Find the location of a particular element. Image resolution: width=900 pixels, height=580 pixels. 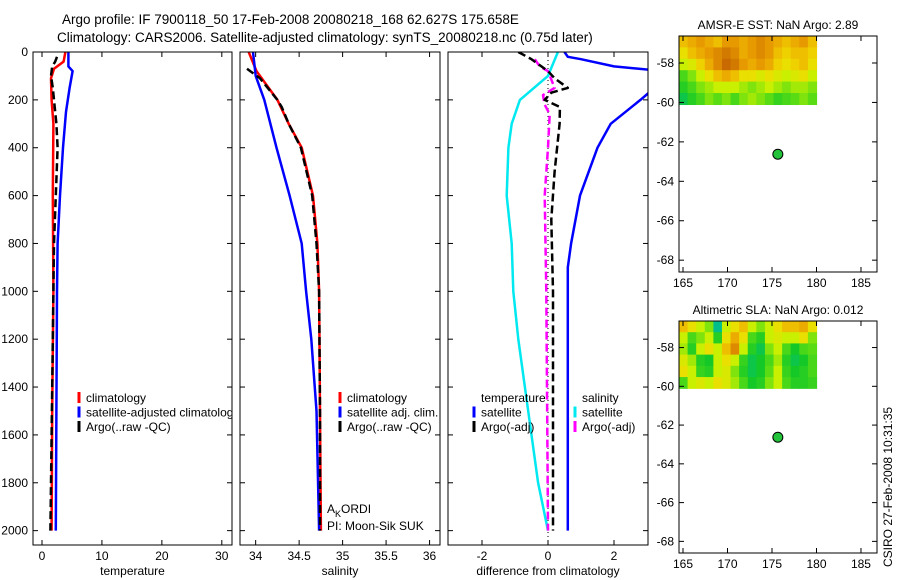

y-tick-label: 1800 is located at coordinates (14, 483).